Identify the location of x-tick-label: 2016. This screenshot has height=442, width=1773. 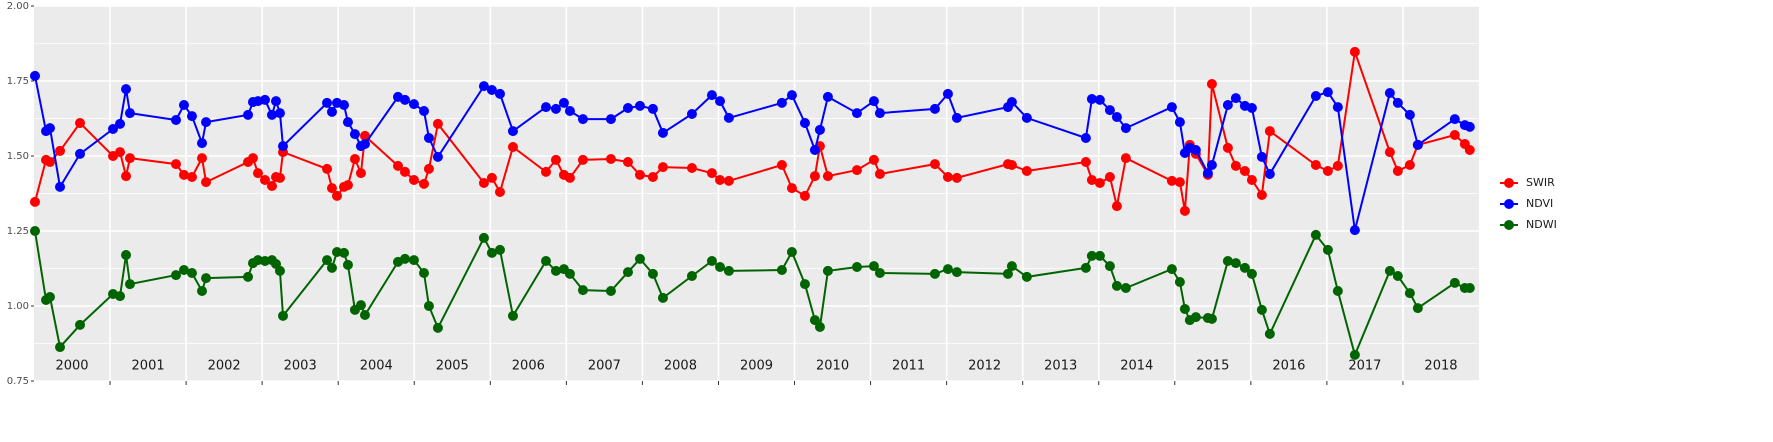
(1288, 366).